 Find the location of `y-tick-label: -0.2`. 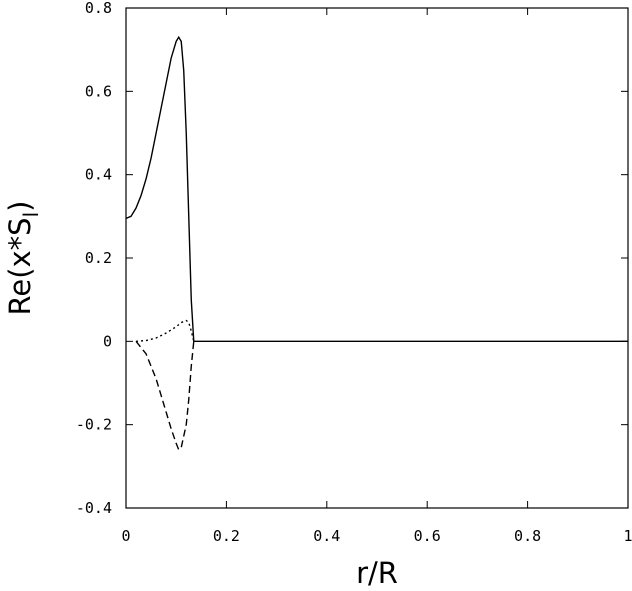

y-tick-label: -0.2 is located at coordinates (94, 425).